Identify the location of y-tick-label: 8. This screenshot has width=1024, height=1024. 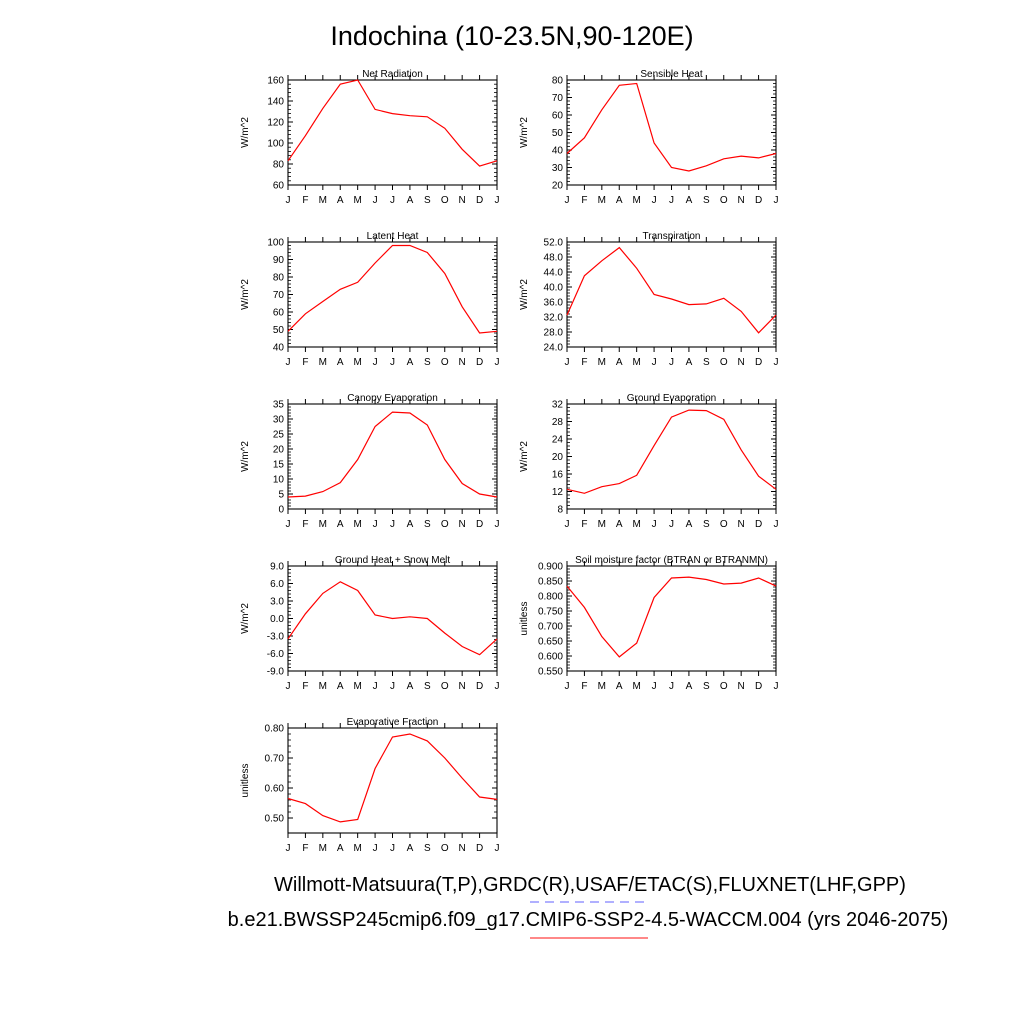
(560, 510).